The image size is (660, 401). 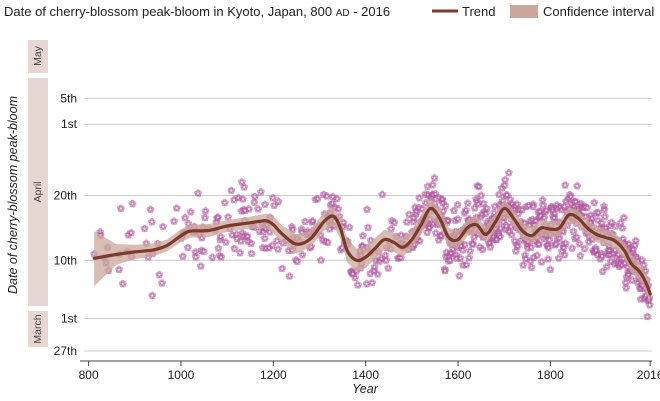 What do you see at coordinates (38, 191) in the screenshot?
I see `month-label-april: April` at bounding box center [38, 191].